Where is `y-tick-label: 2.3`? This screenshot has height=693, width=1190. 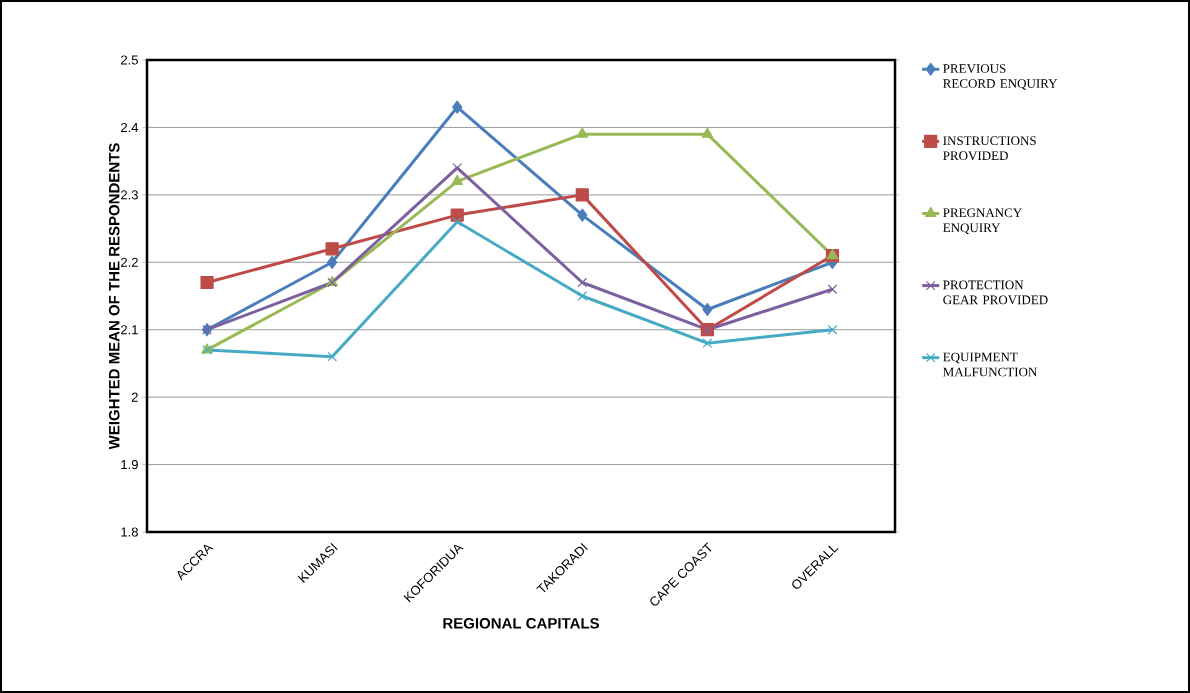
y-tick-label: 2.3 is located at coordinates (129, 195).